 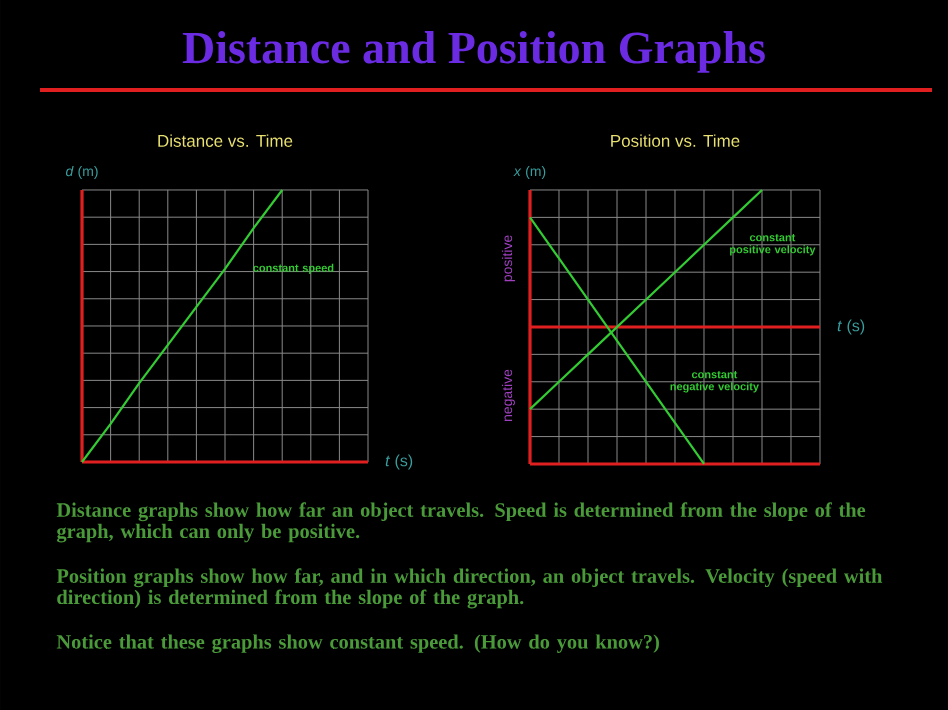 I want to click on chart-title: Position vs. Time, so click(x=675, y=140).